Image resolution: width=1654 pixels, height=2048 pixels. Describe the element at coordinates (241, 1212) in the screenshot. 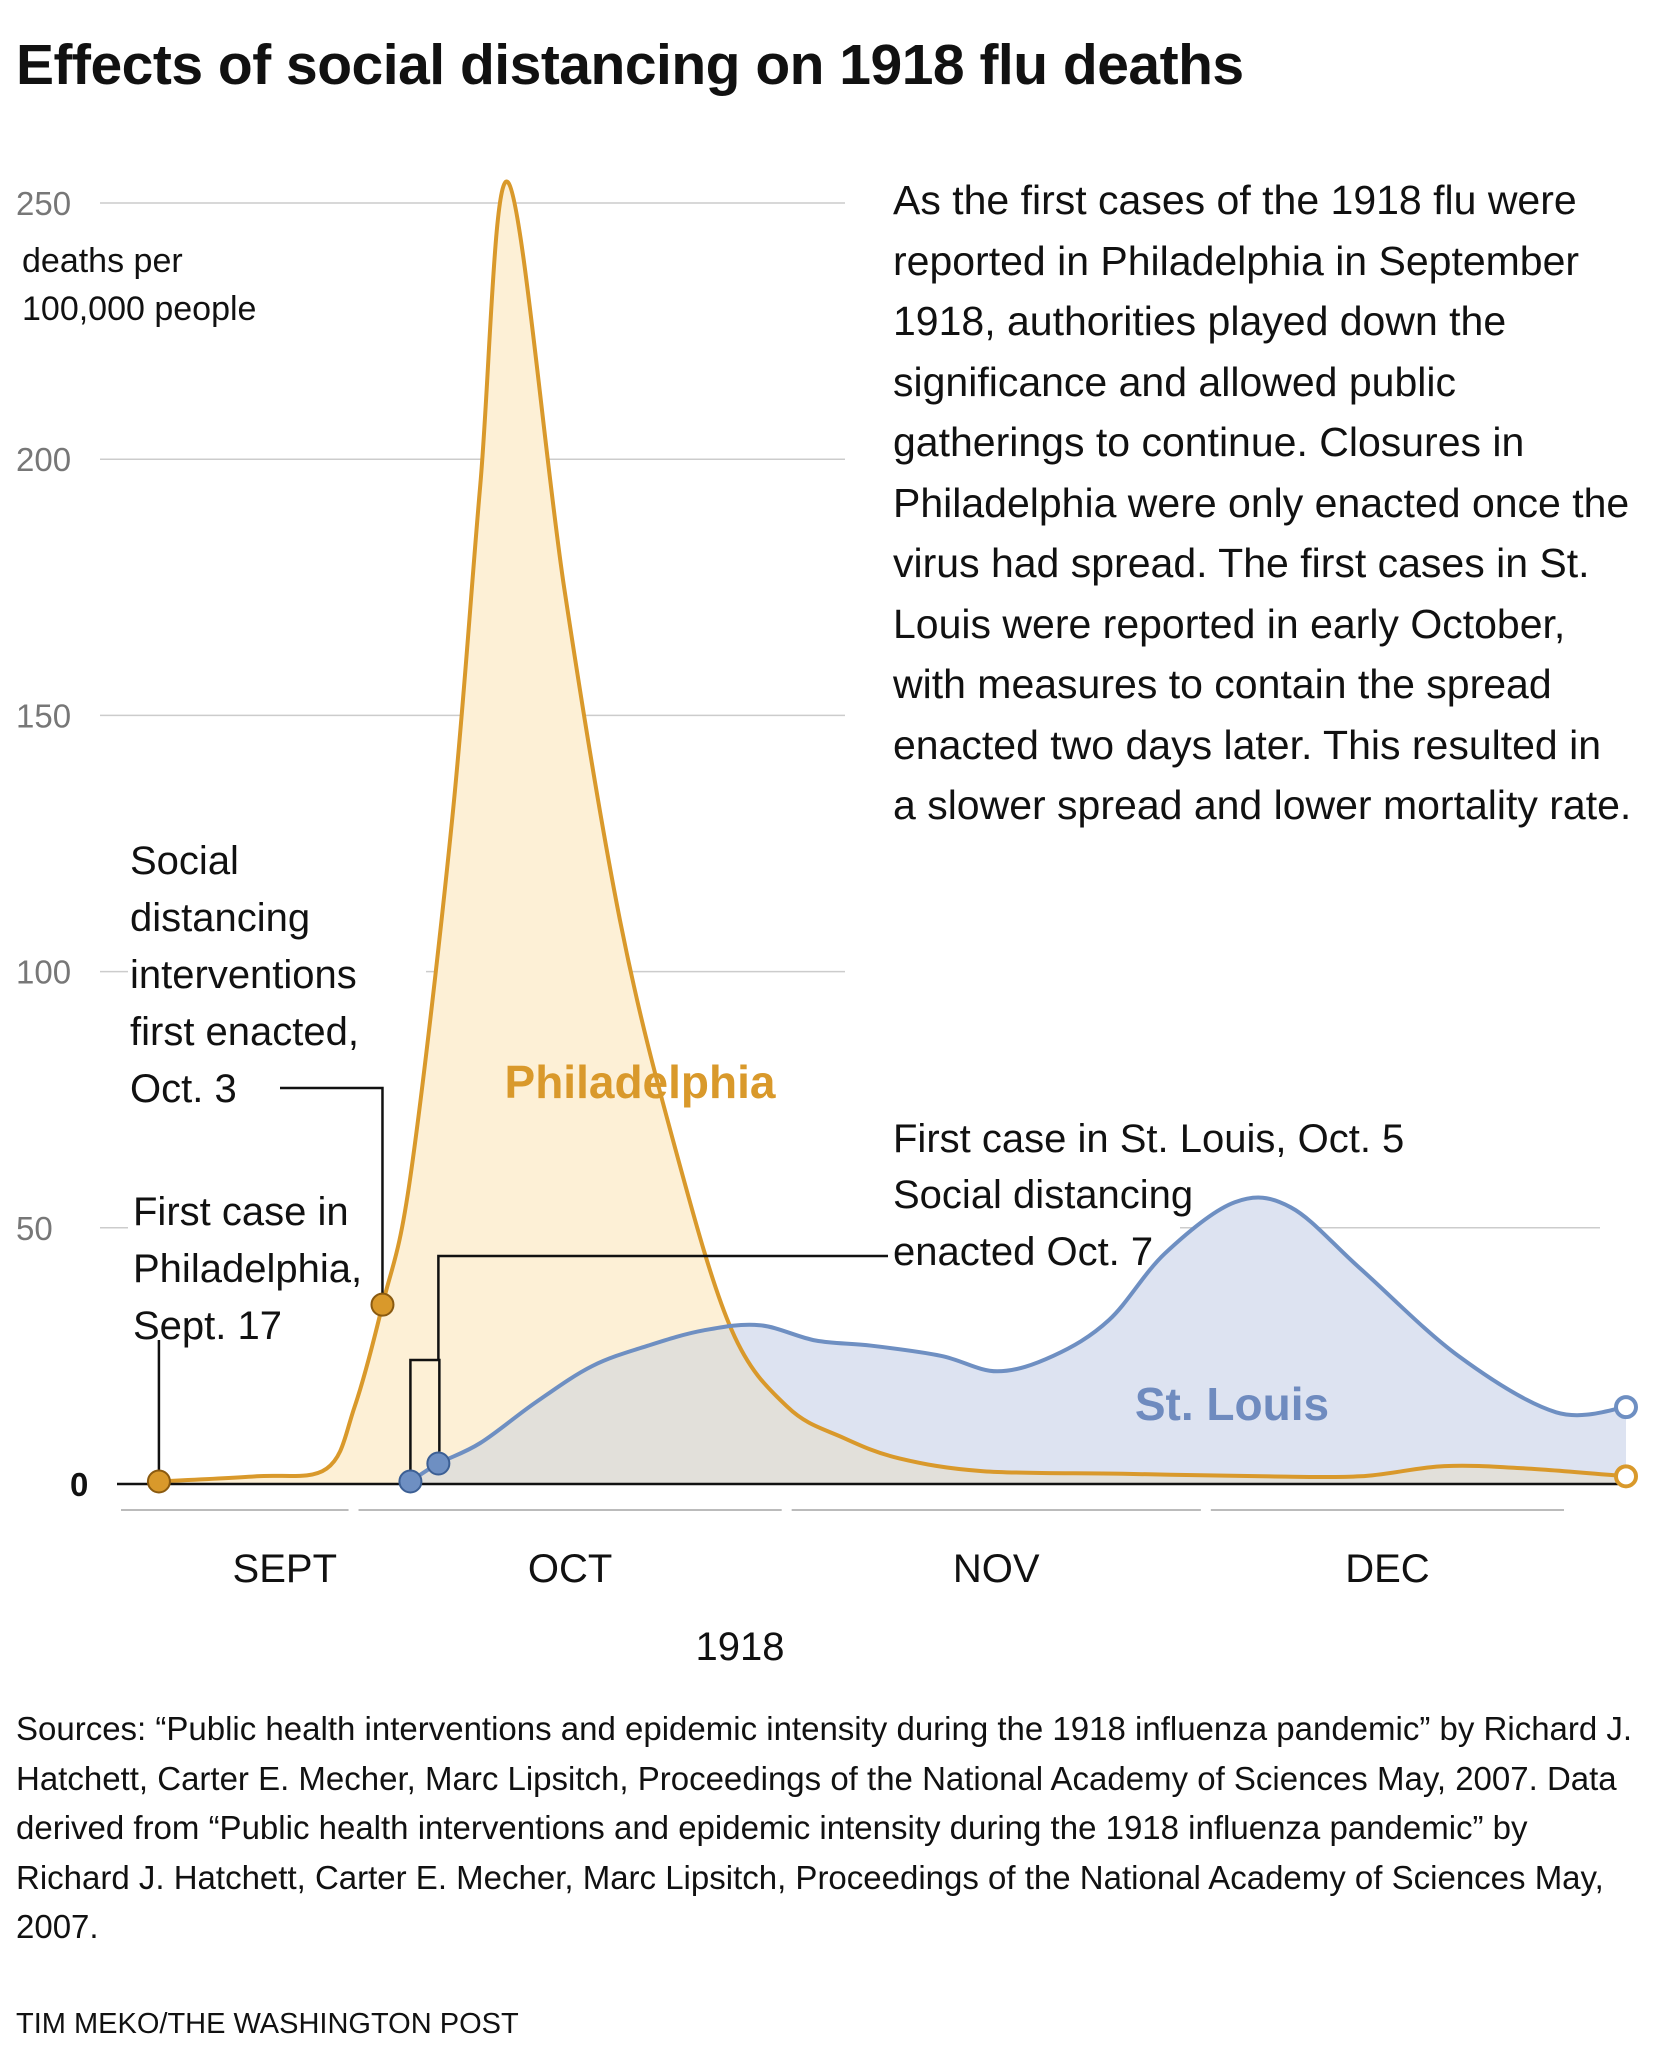

I see `annotation-phila-first-case-0: First case in` at that location.